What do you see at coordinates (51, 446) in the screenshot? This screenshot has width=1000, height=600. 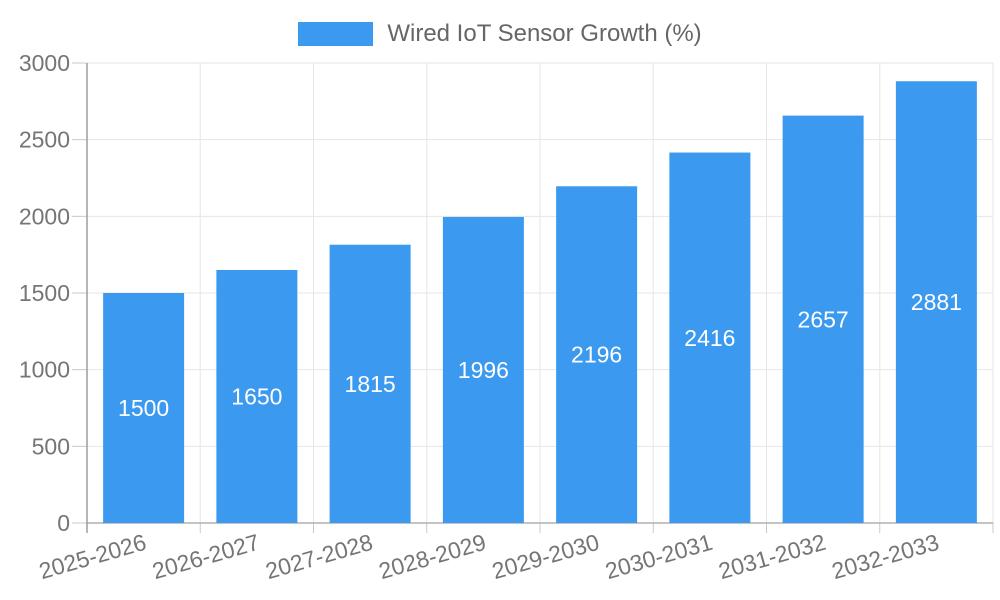 I see `y-tick-label: 500` at bounding box center [51, 446].